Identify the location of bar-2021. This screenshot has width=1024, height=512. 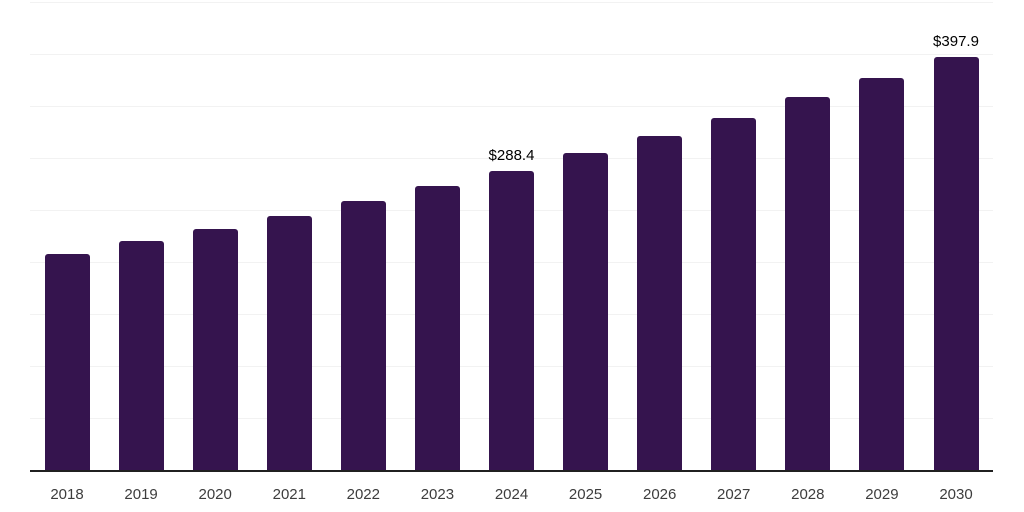
(289, 343).